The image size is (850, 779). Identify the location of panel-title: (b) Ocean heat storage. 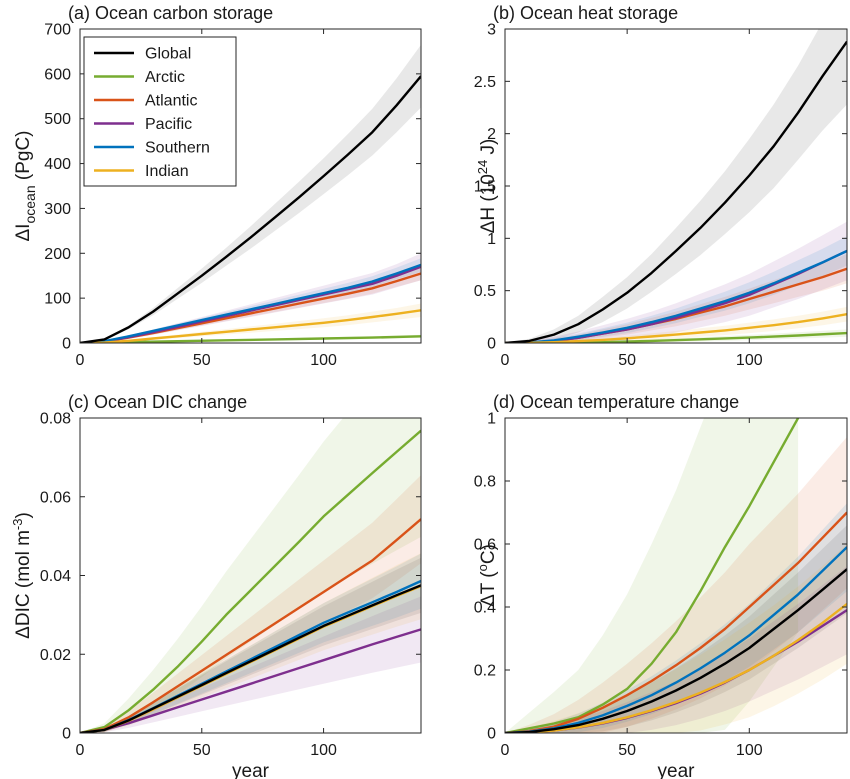
(585, 13).